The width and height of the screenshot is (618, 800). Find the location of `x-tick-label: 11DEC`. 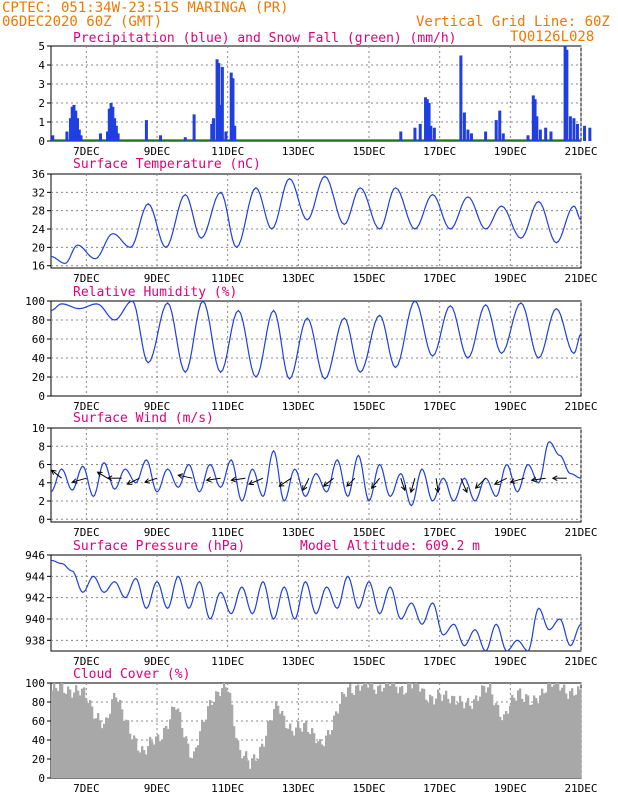

x-tick-label: 11DEC is located at coordinates (227, 151).